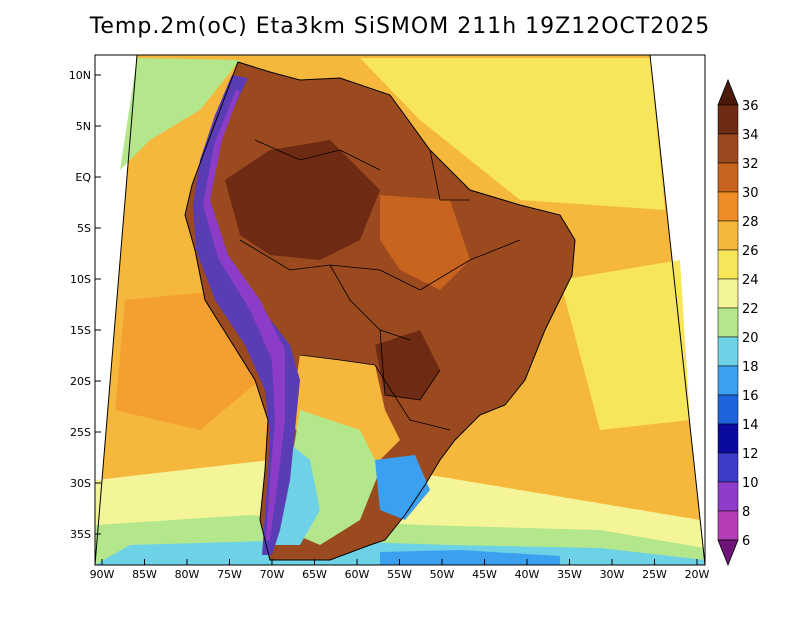 The image size is (800, 618). I want to click on latitude-axis: 10N 5N EQ 5S 10S 15S 20S 25S 30S 35S, so click(85, 305).